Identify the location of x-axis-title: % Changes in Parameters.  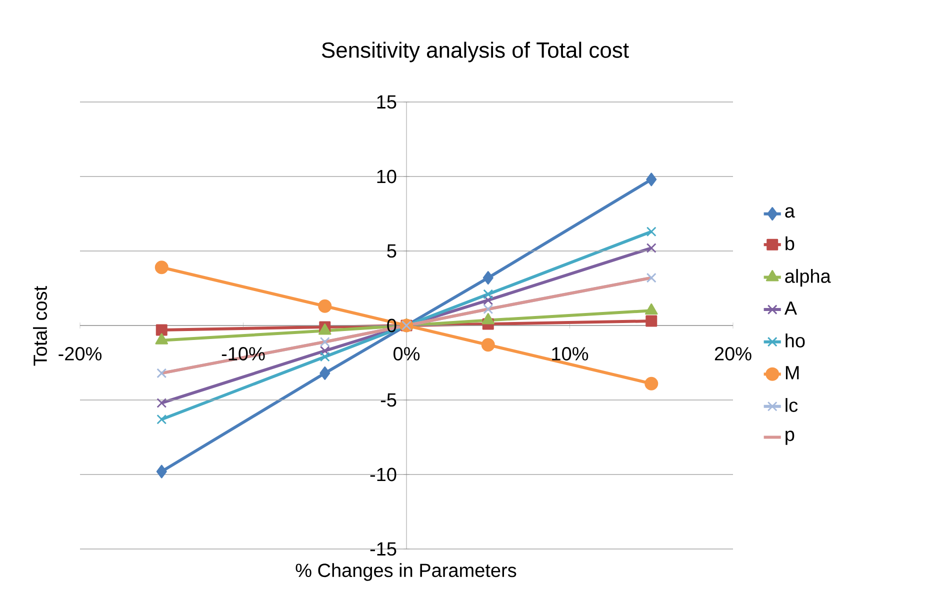
(406, 572).